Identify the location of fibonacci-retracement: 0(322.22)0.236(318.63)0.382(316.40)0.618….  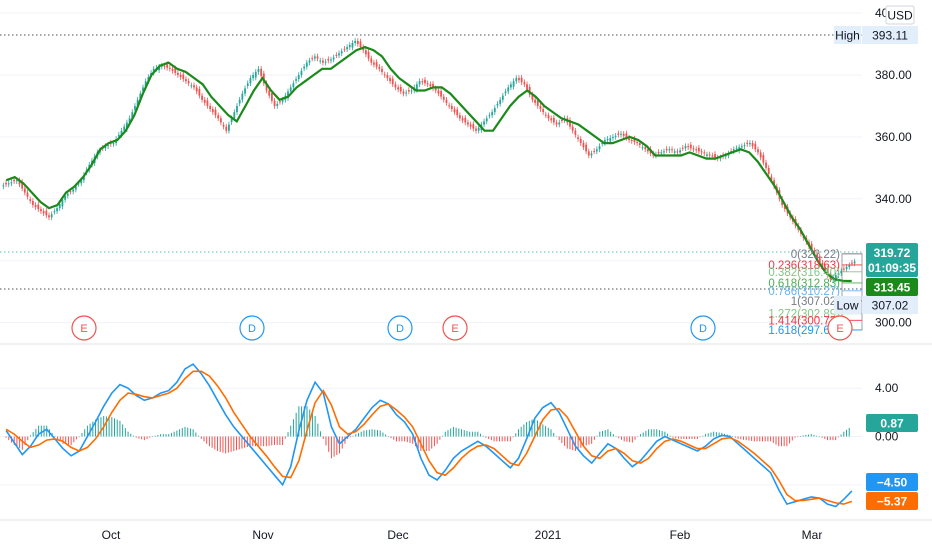
(815, 293).